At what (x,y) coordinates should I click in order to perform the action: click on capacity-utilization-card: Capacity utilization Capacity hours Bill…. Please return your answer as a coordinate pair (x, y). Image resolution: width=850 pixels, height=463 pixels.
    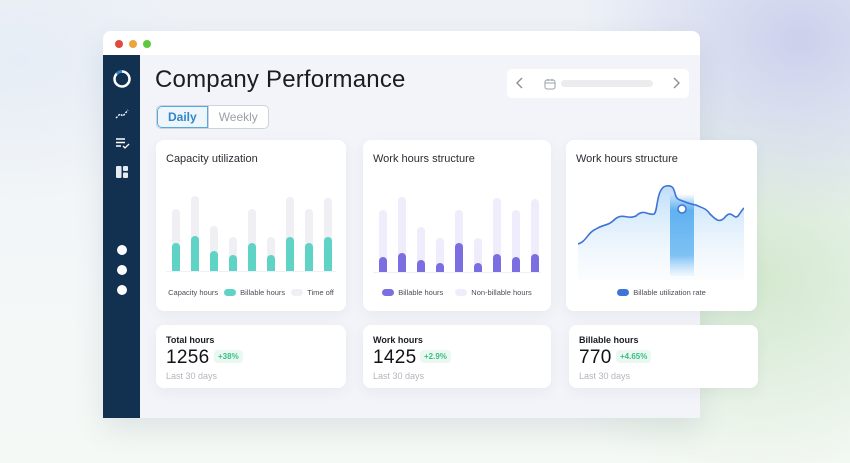
    Looking at the image, I should click on (251, 225).